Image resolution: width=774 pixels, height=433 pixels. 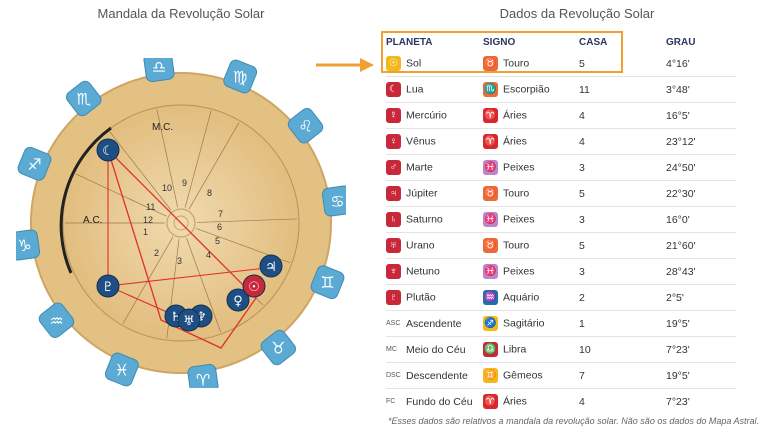 What do you see at coordinates (393, 271) in the screenshot?
I see `neptune-icon: ♆` at bounding box center [393, 271].